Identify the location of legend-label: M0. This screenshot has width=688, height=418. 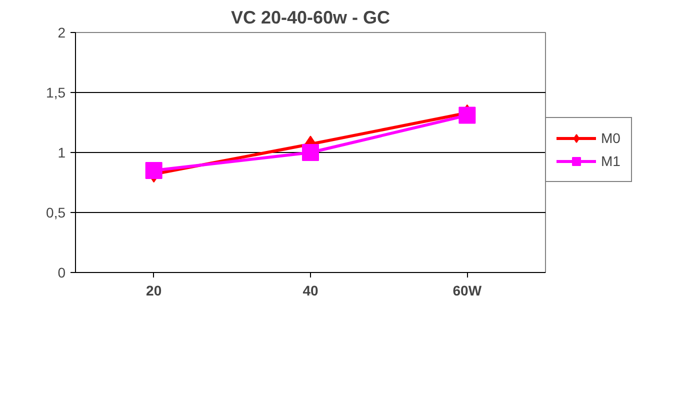
(611, 138).